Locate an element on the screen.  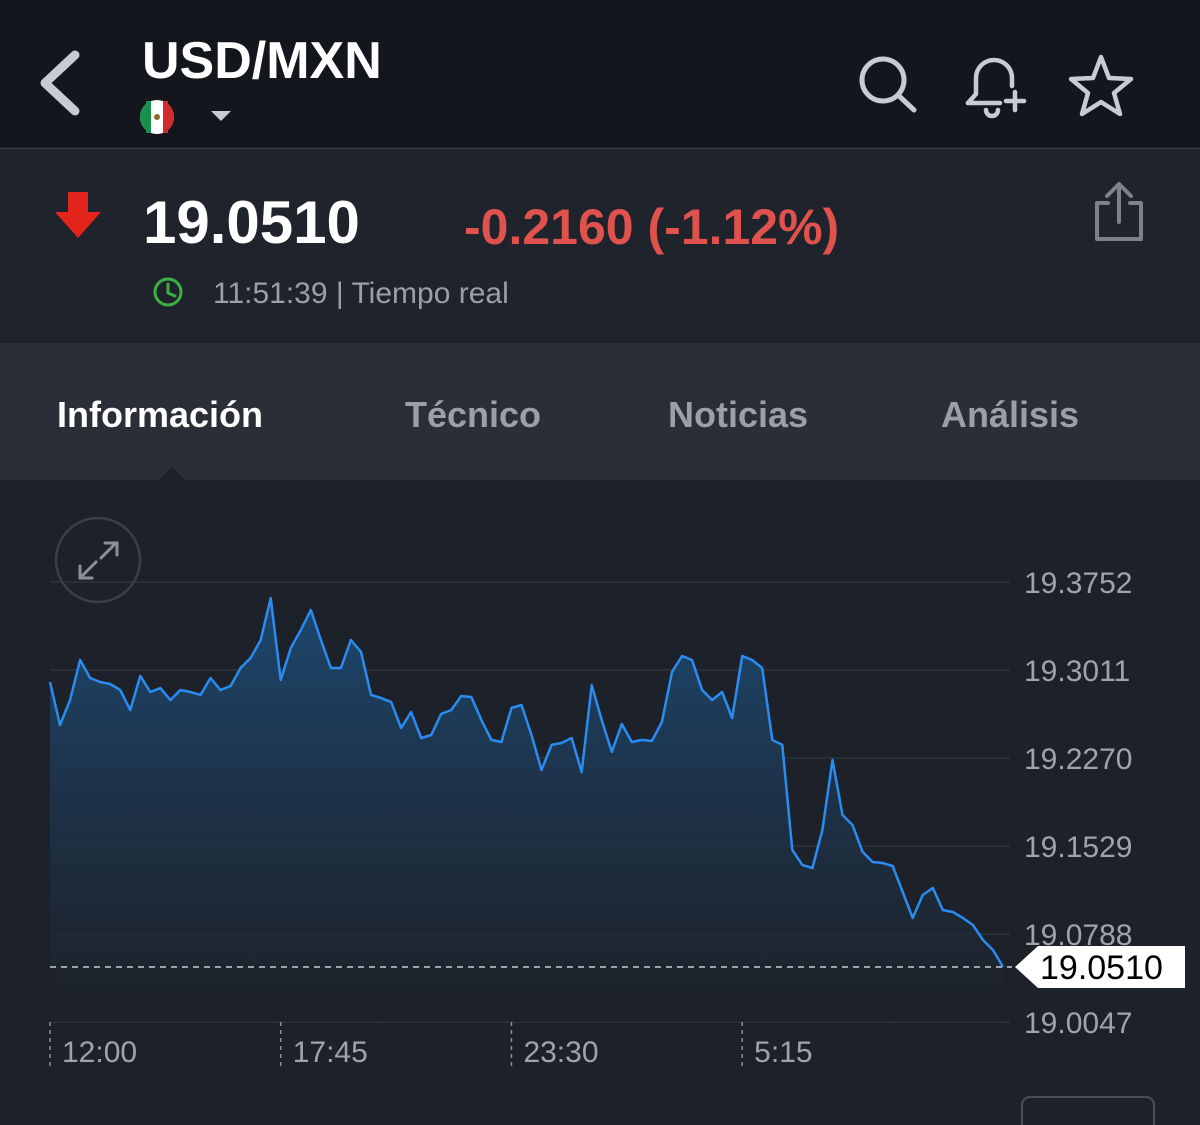
y-tick-label: 19.1529 is located at coordinates (1078, 847).